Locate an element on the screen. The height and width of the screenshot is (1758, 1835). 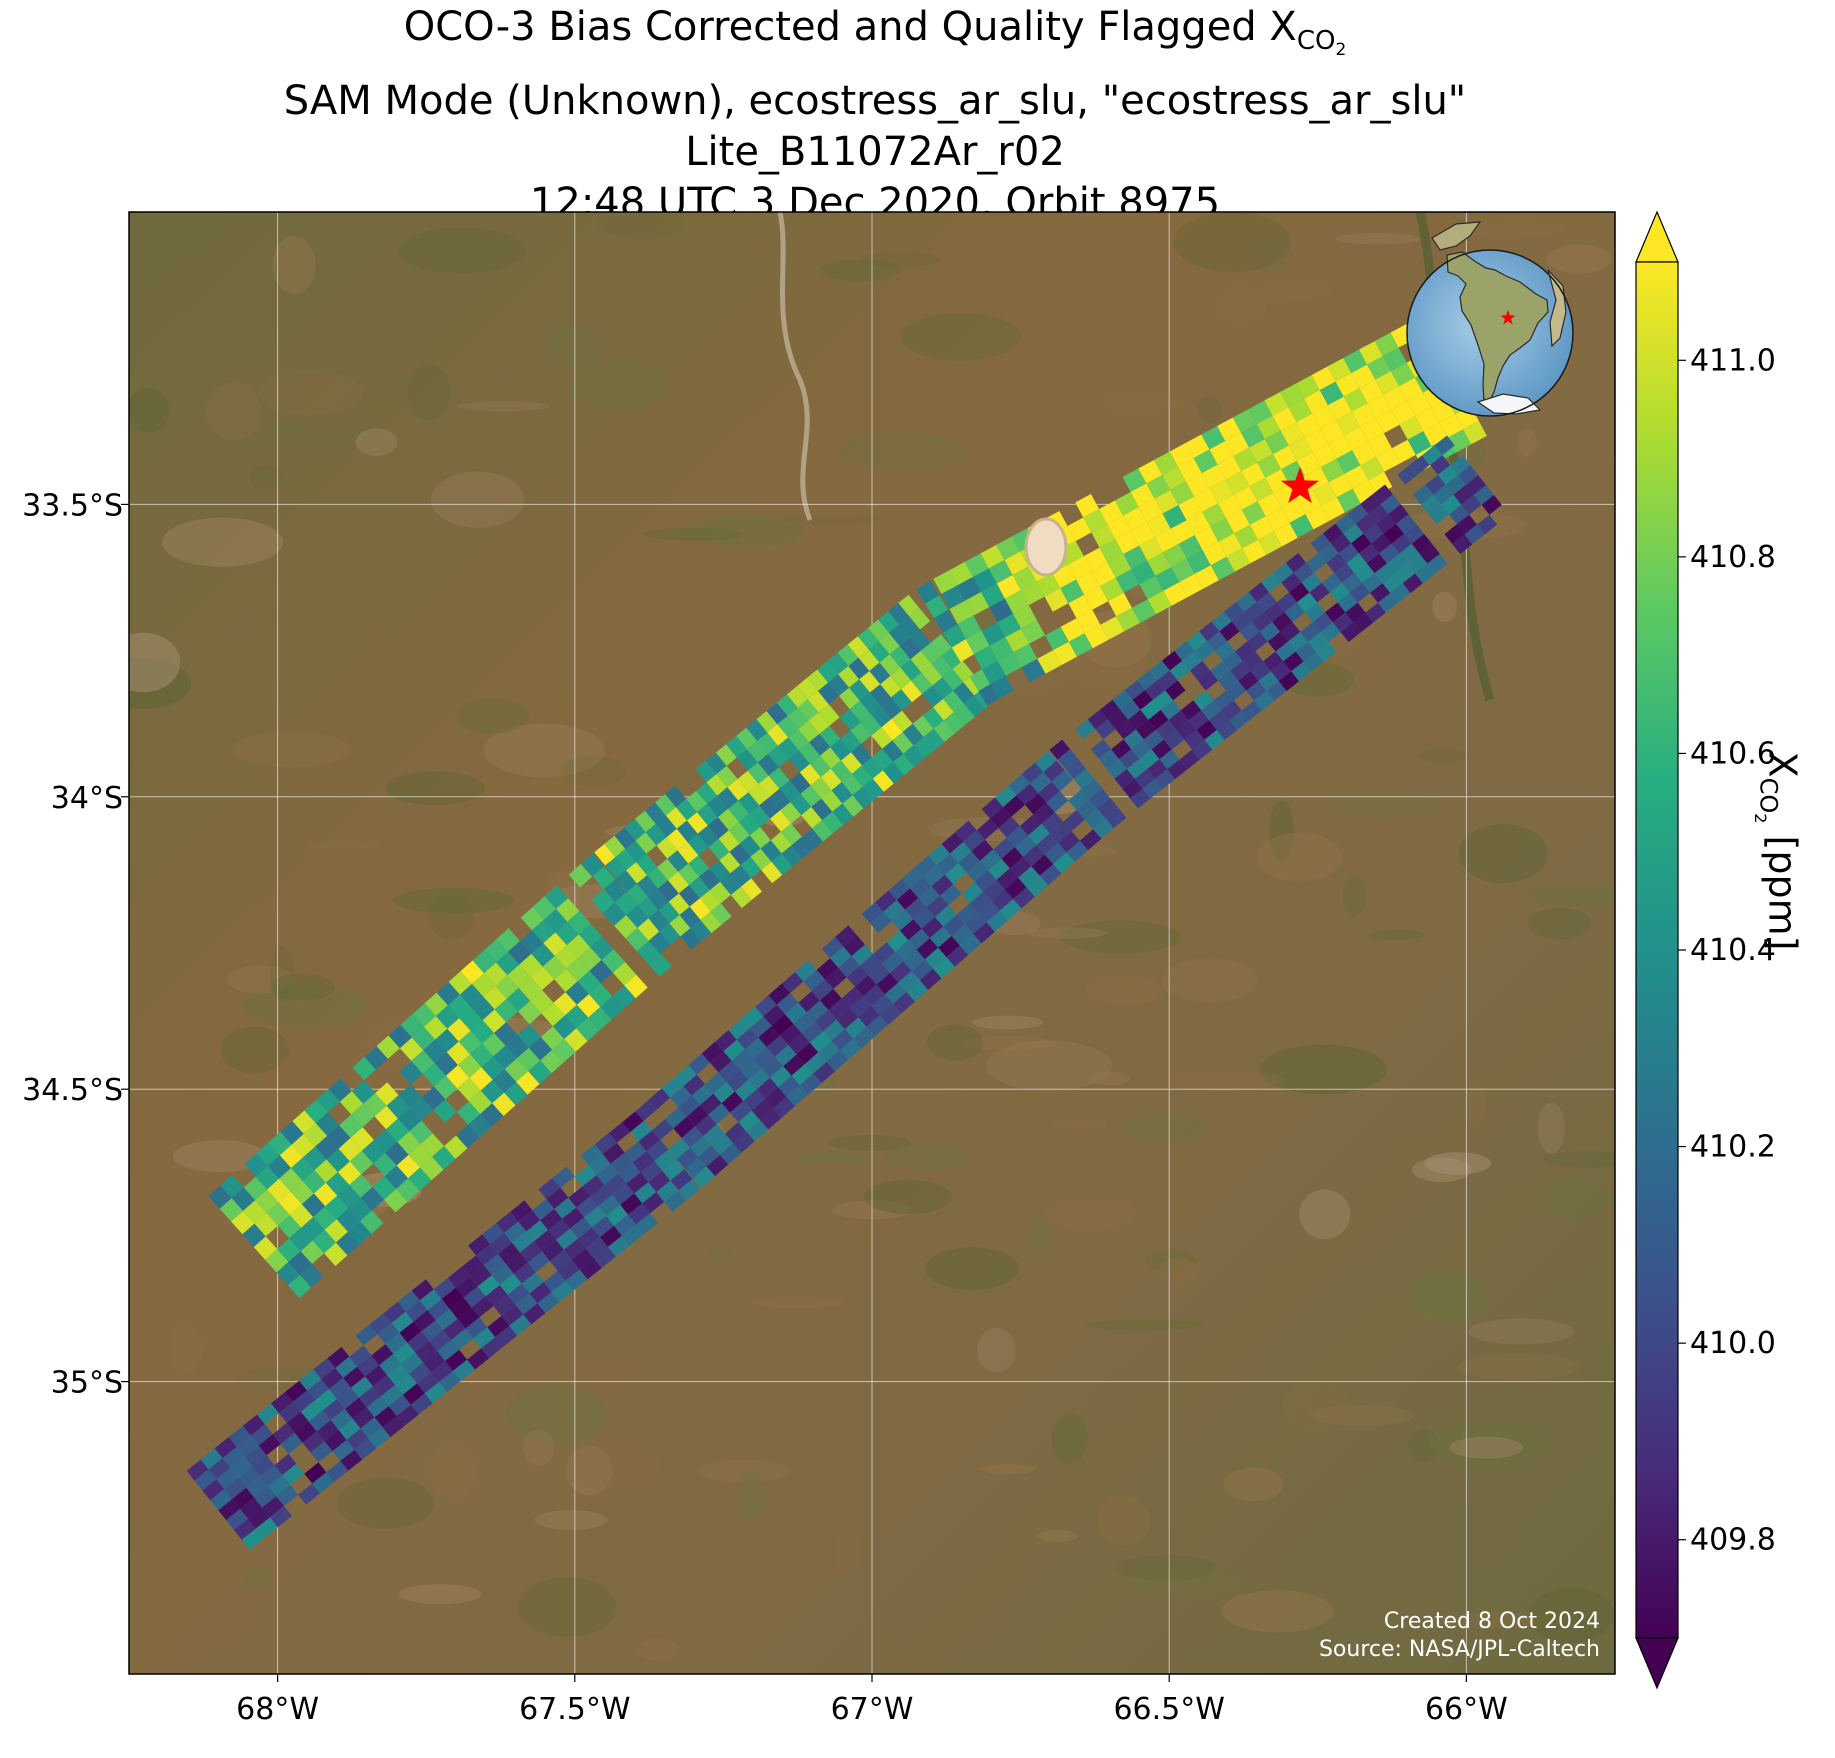
x-tick-label: 68°W is located at coordinates (277, 1709).